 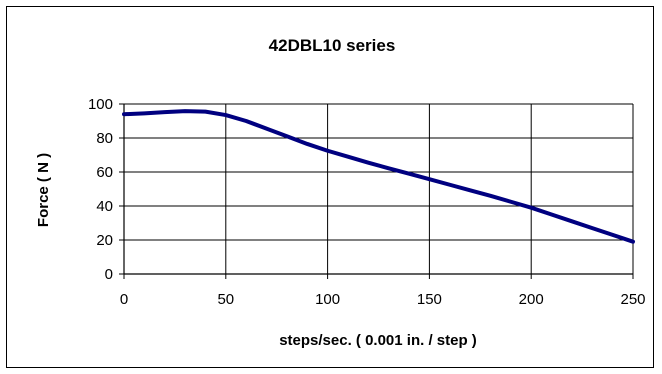 What do you see at coordinates (378, 340) in the screenshot?
I see `x-axis-label: steps/sec. ( 0.001 in. / step )` at bounding box center [378, 340].